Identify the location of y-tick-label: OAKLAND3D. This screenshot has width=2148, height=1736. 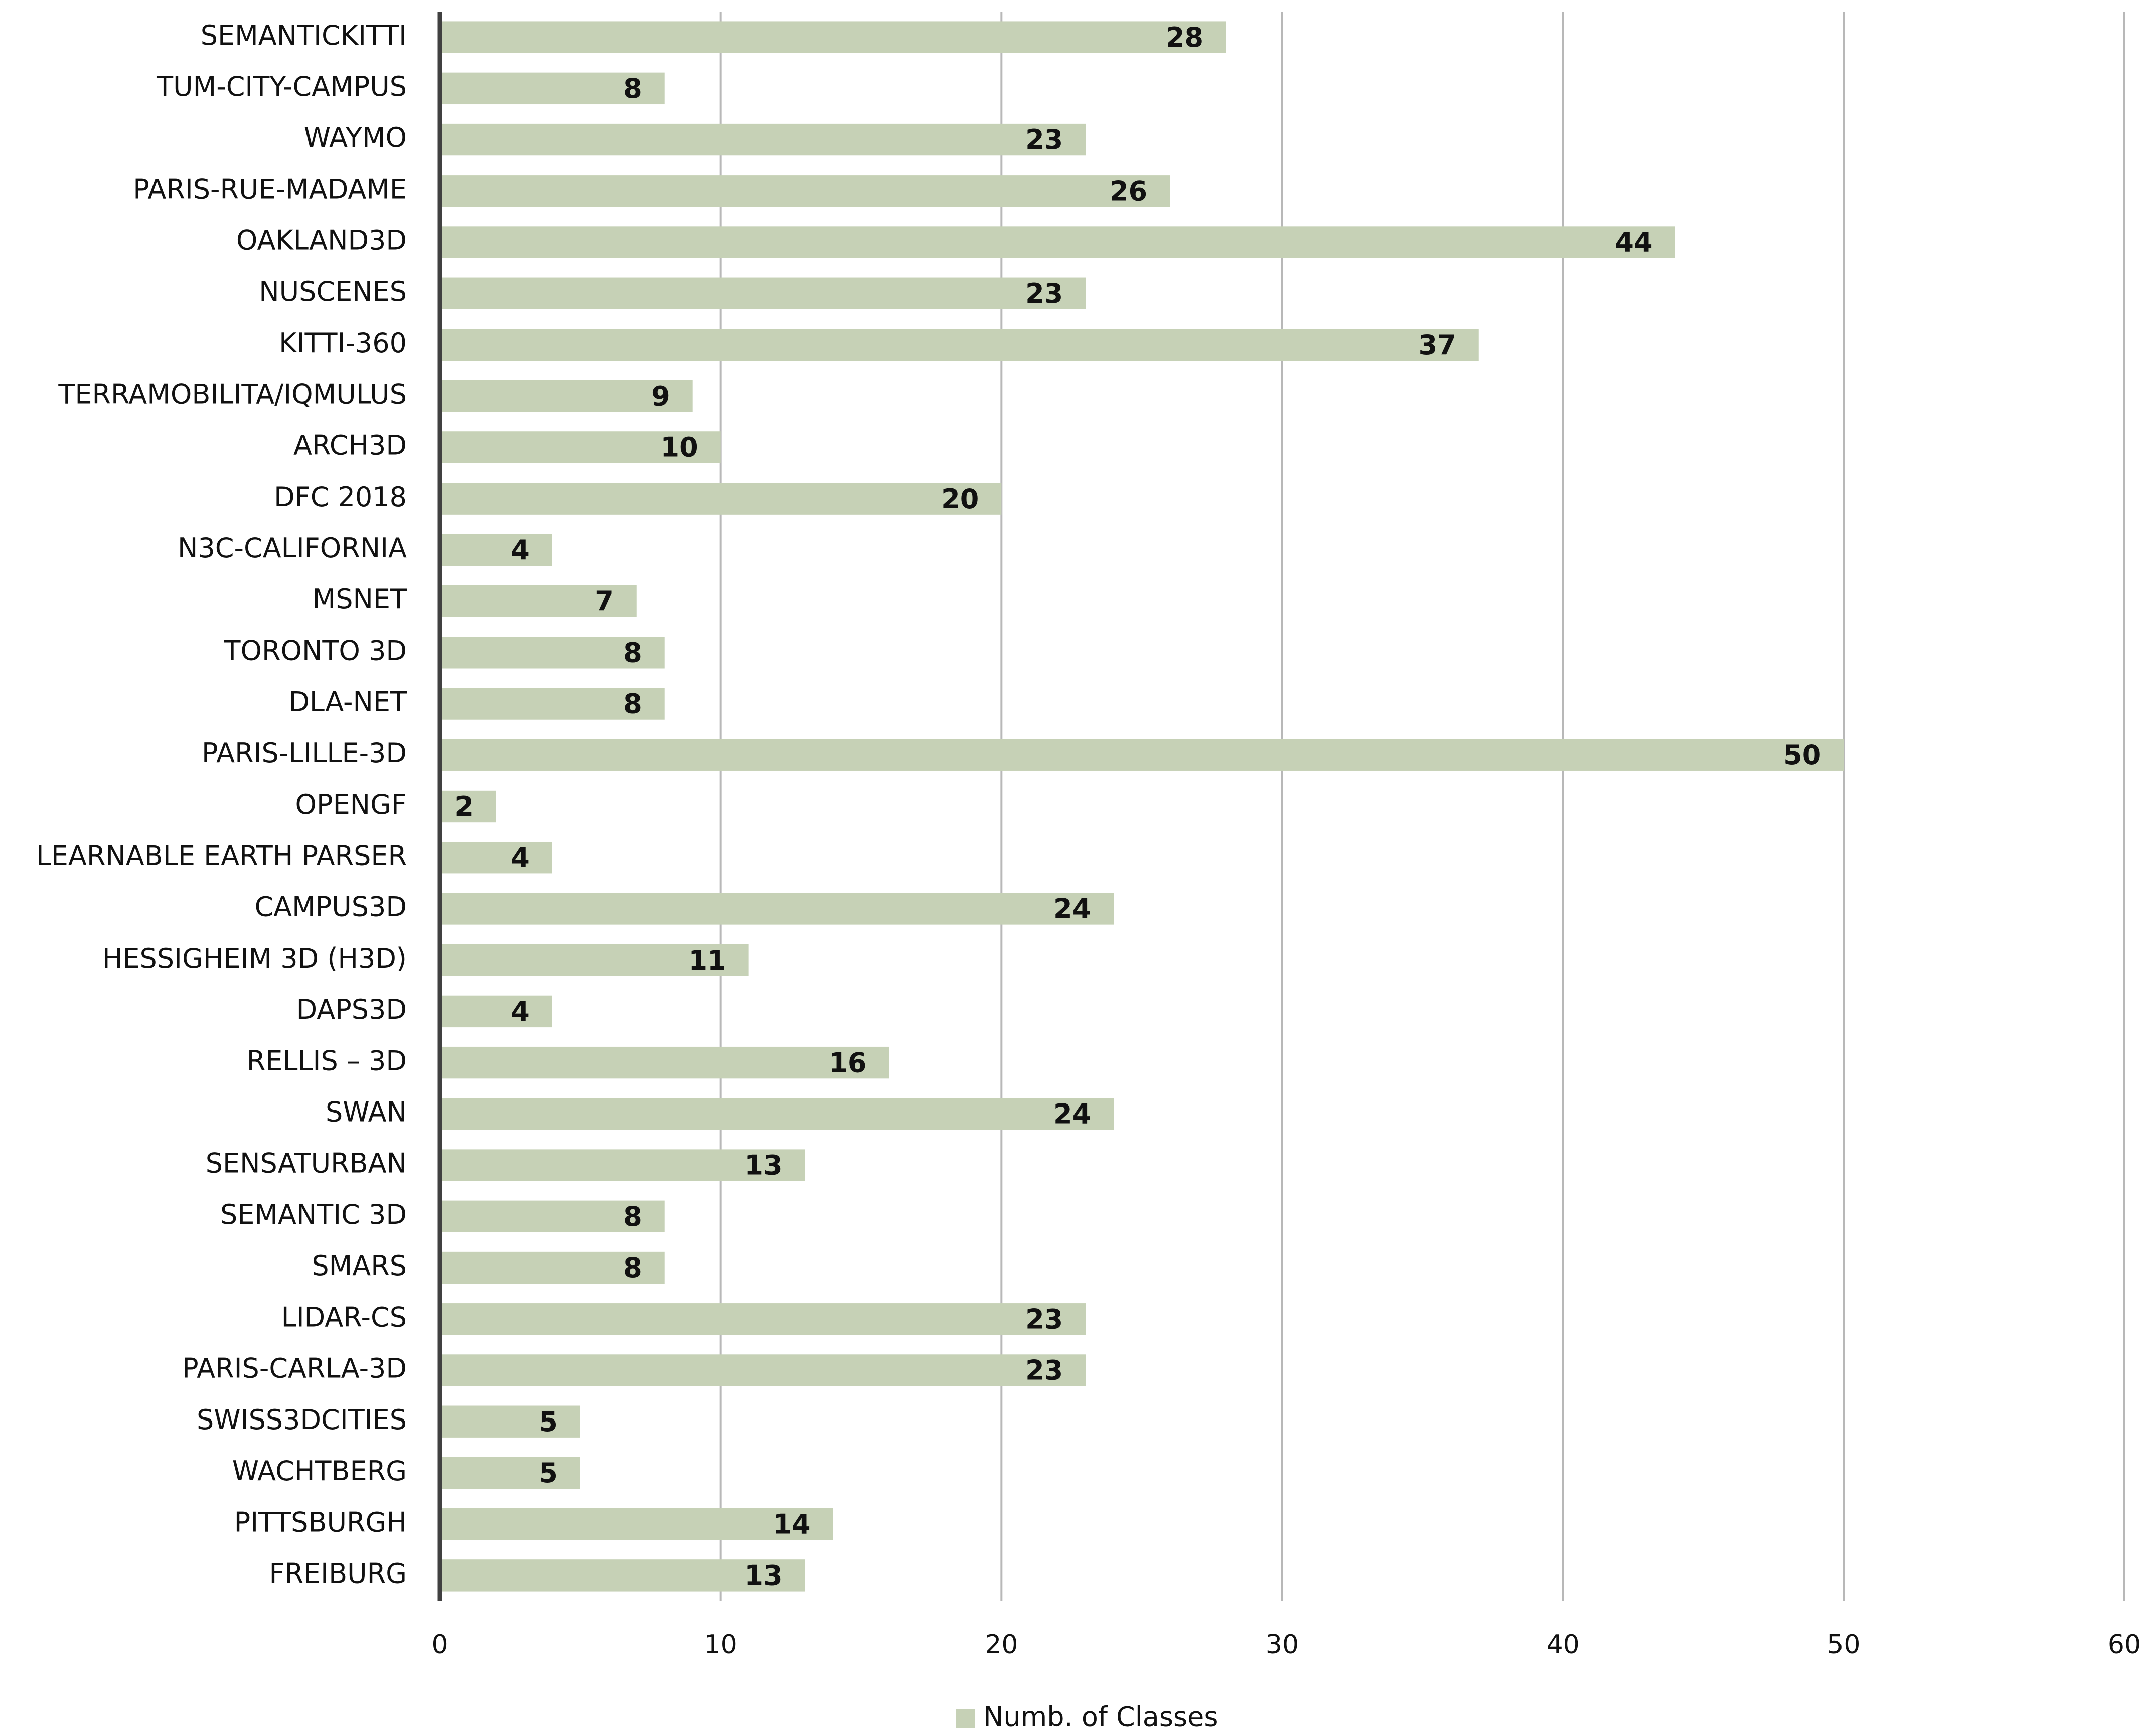
(321, 240).